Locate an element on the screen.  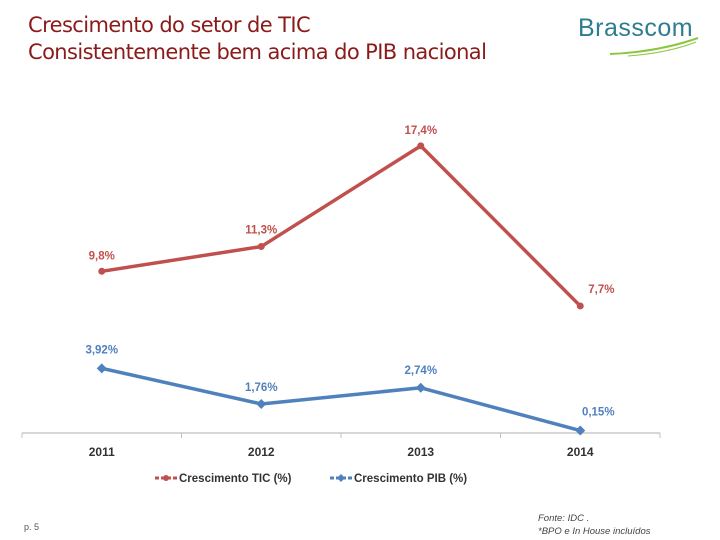
source-text: Fonte: IDC . is located at coordinates (564, 518).